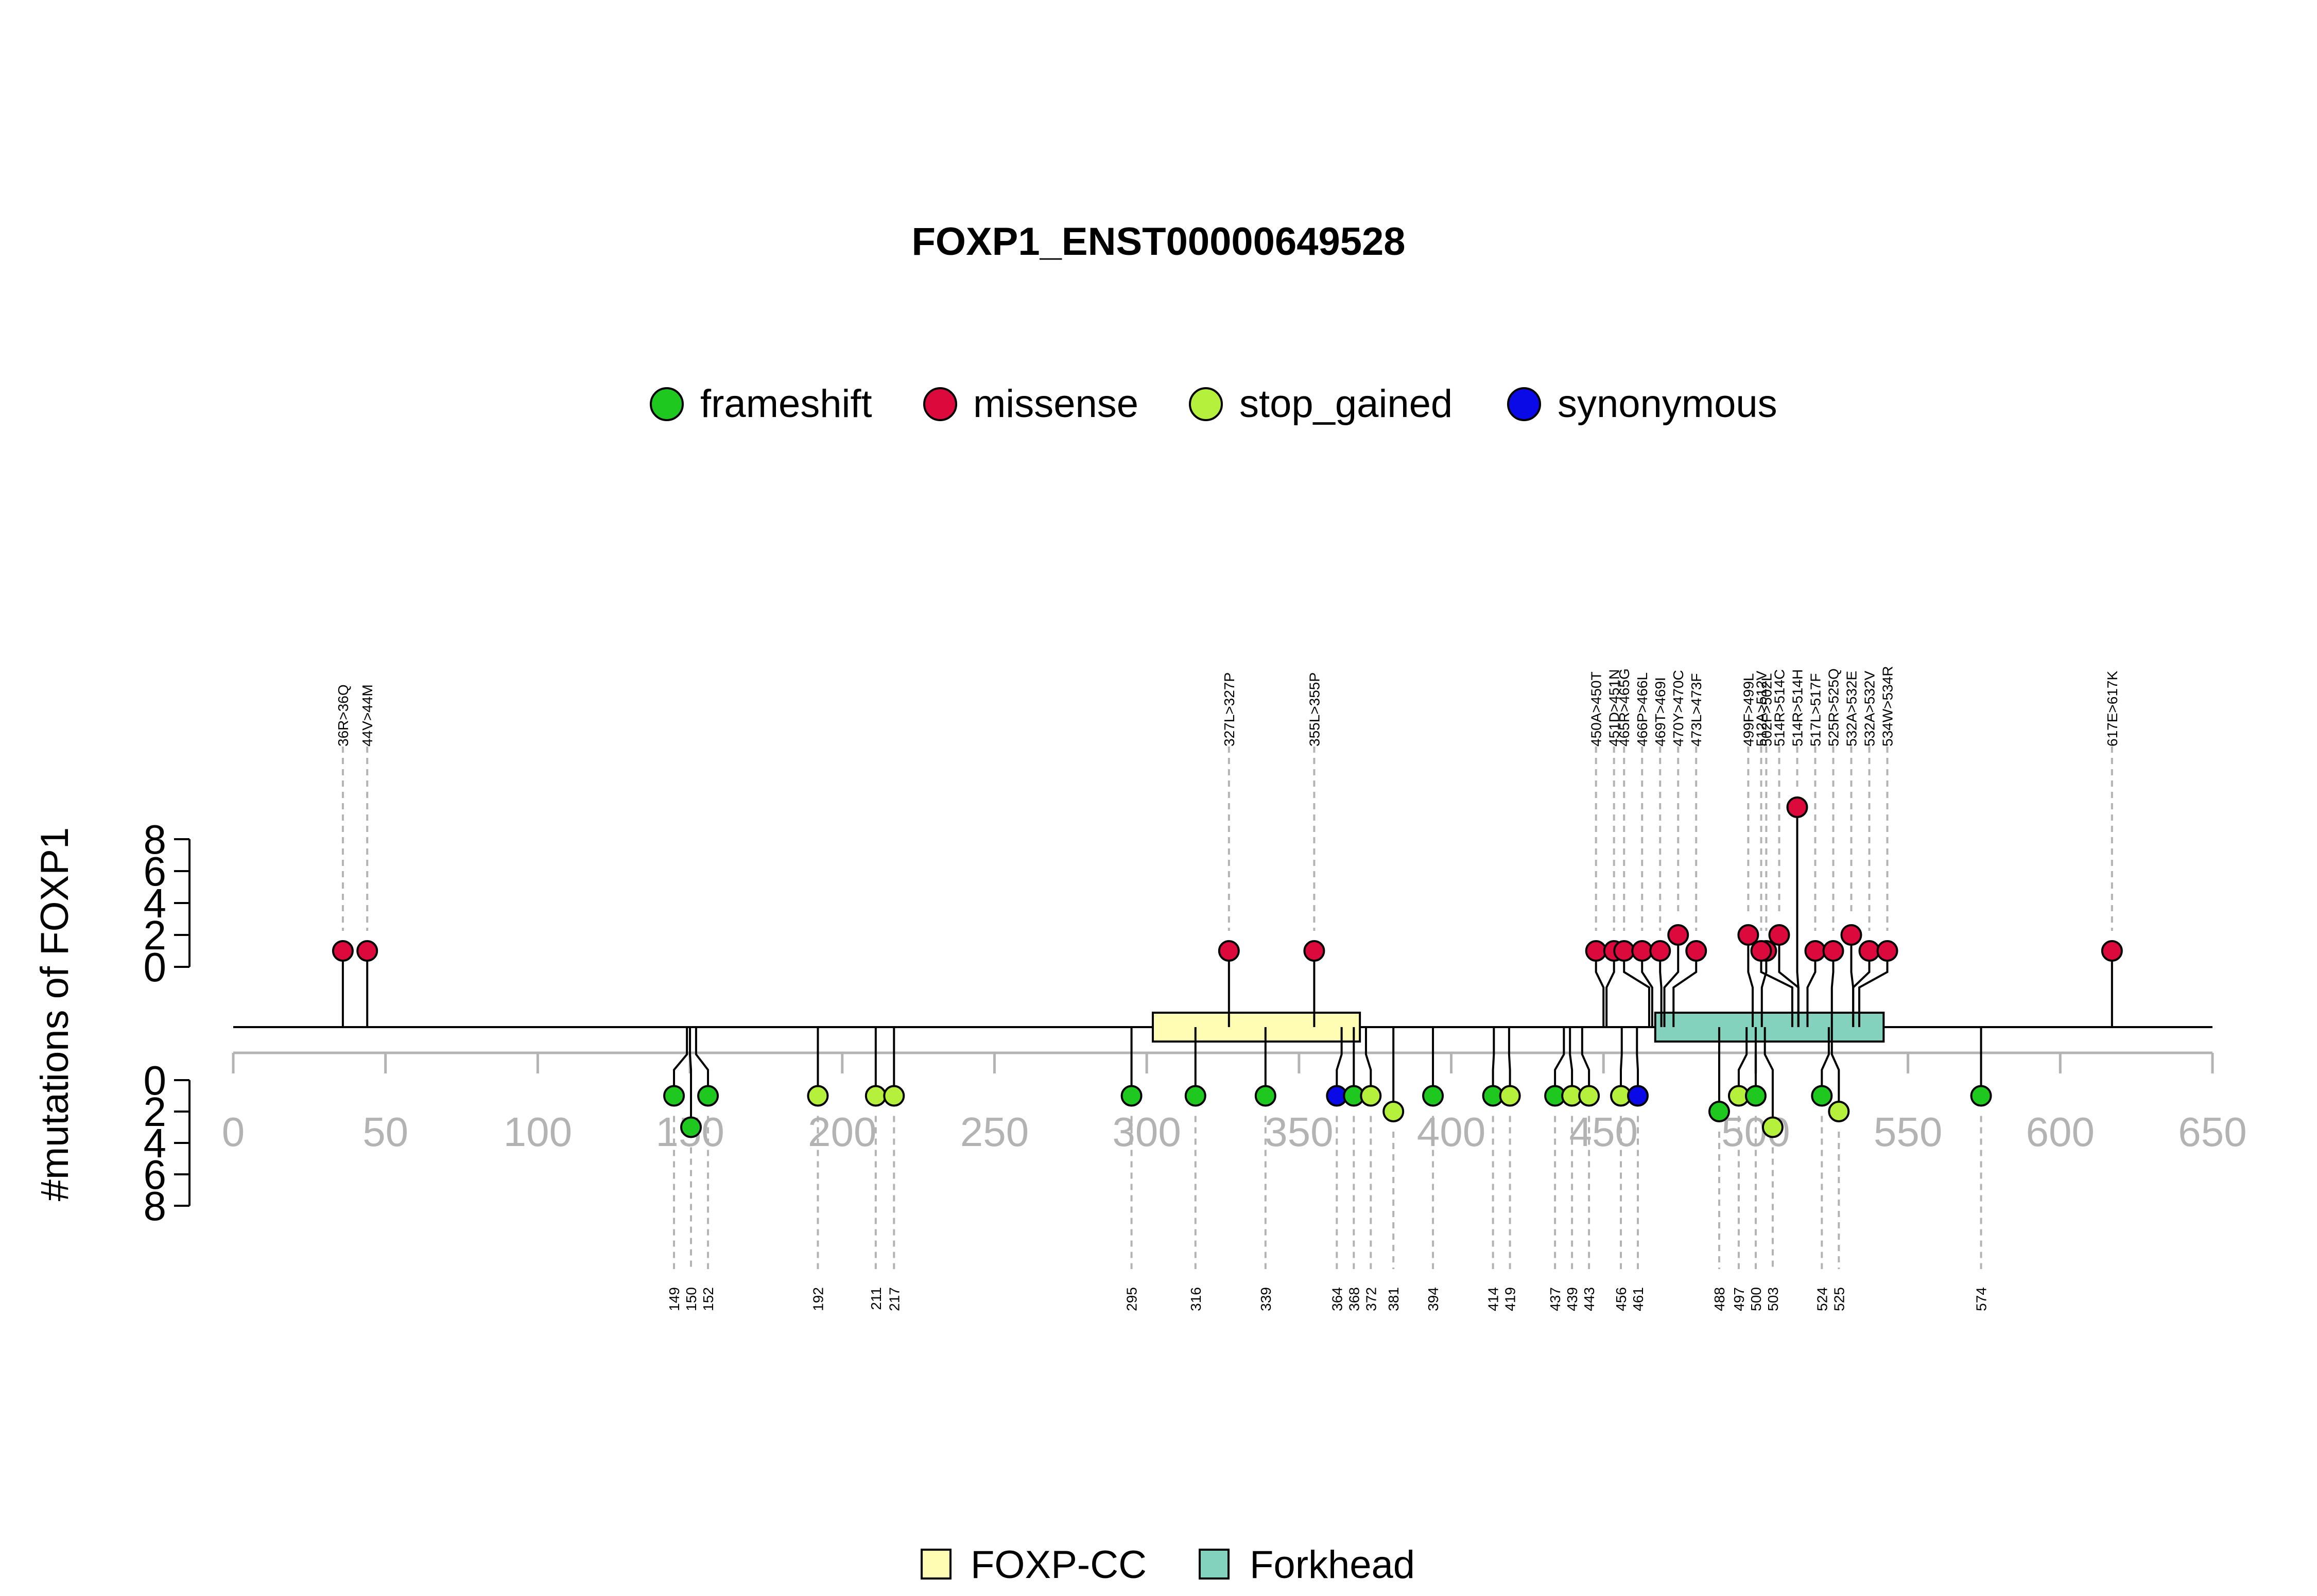 This screenshot has width=2317, height=1596. Describe the element at coordinates (1299, 1132) in the screenshot. I see `x-tick-label: 350` at that location.